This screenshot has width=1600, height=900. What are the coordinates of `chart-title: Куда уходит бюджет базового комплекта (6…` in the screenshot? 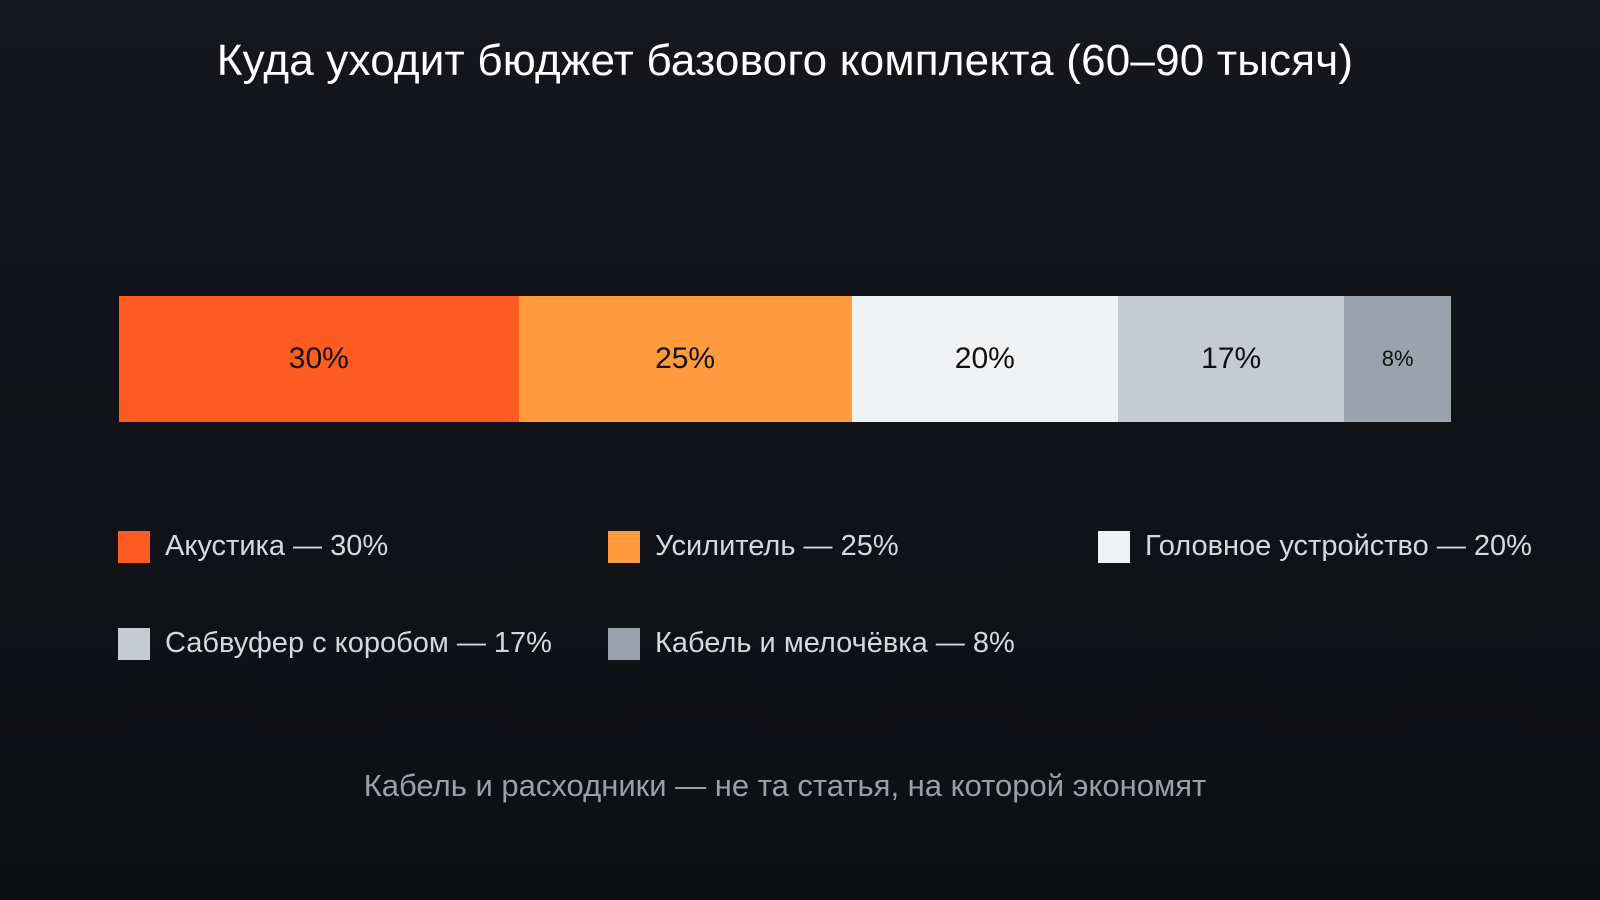 It's located at (785, 60).